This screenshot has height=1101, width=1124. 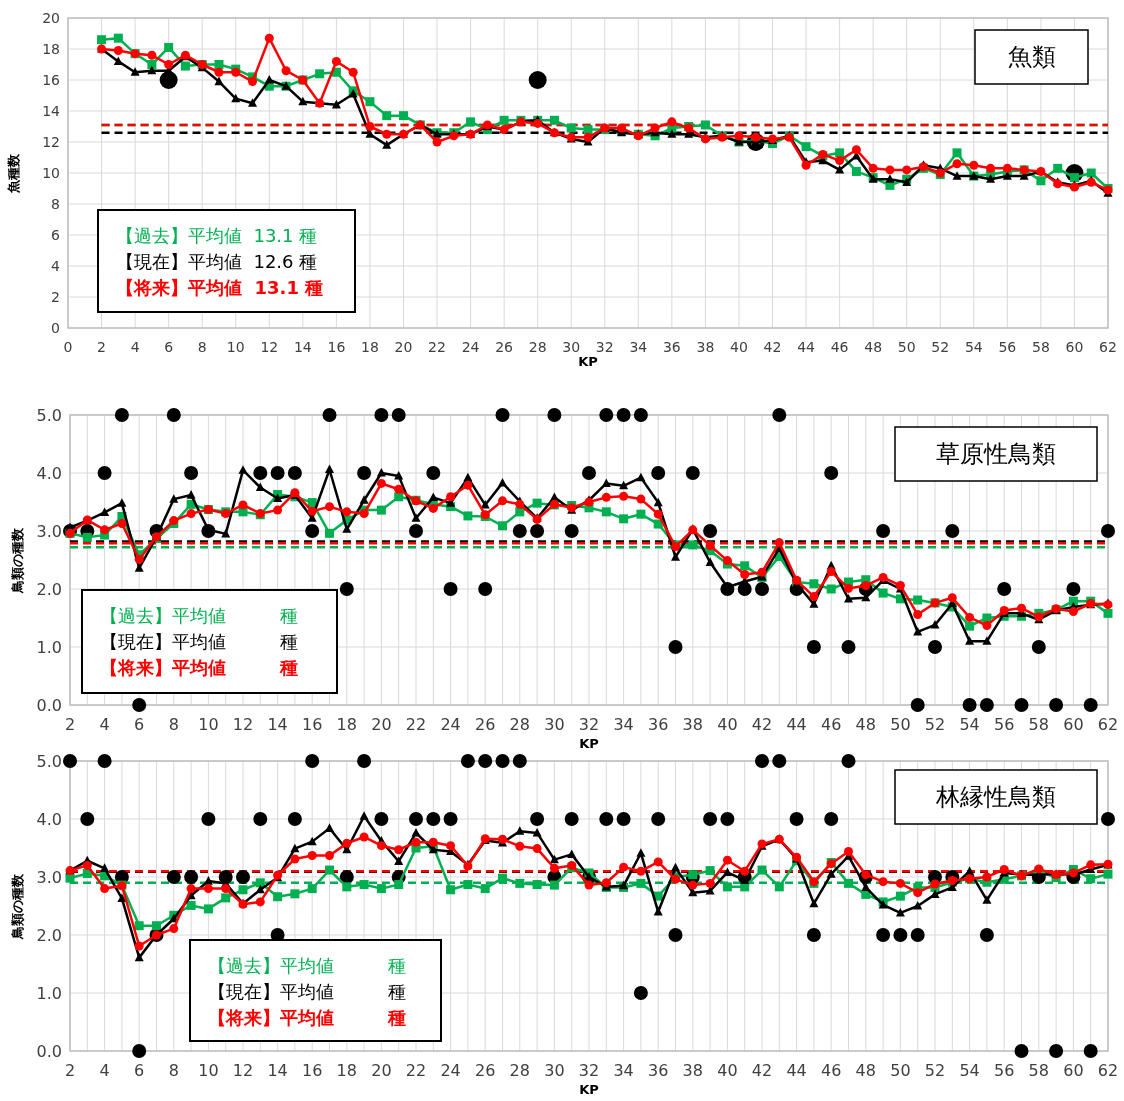 I want to click on annotation: 【将来】平均値 13.1 種, so click(x=220, y=287).